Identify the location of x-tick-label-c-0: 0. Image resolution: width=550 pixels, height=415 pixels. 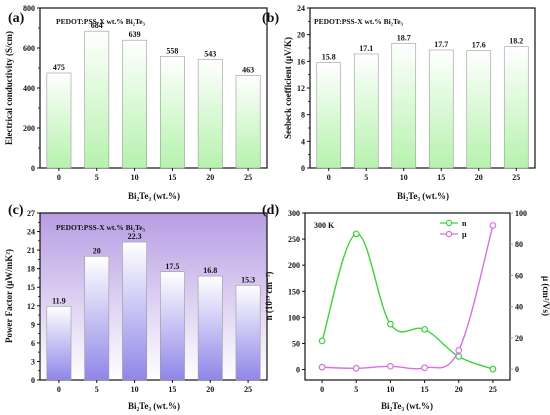
(59, 389).